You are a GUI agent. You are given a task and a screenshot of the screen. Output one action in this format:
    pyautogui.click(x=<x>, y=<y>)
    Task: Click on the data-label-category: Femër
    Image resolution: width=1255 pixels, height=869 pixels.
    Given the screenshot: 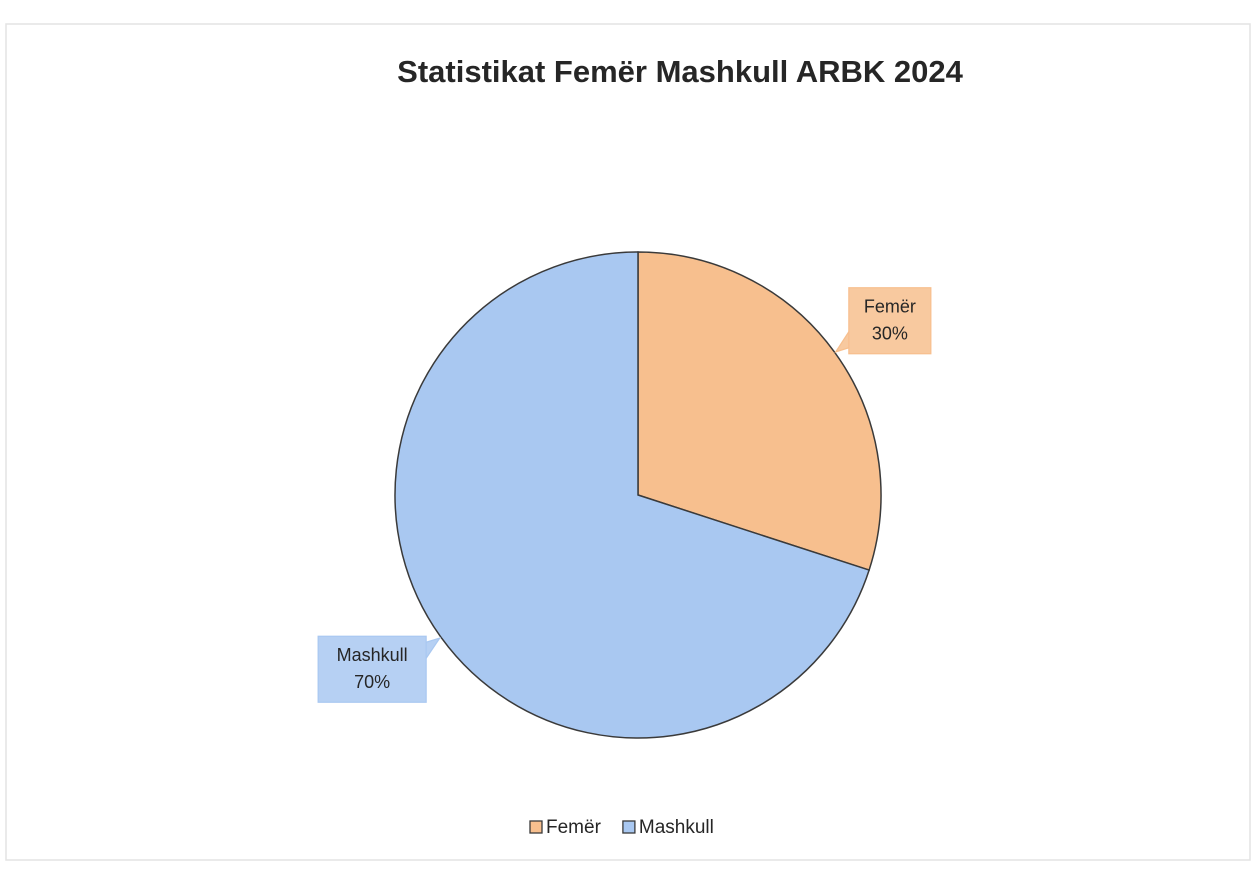 What is the action you would take?
    pyautogui.click(x=890, y=306)
    